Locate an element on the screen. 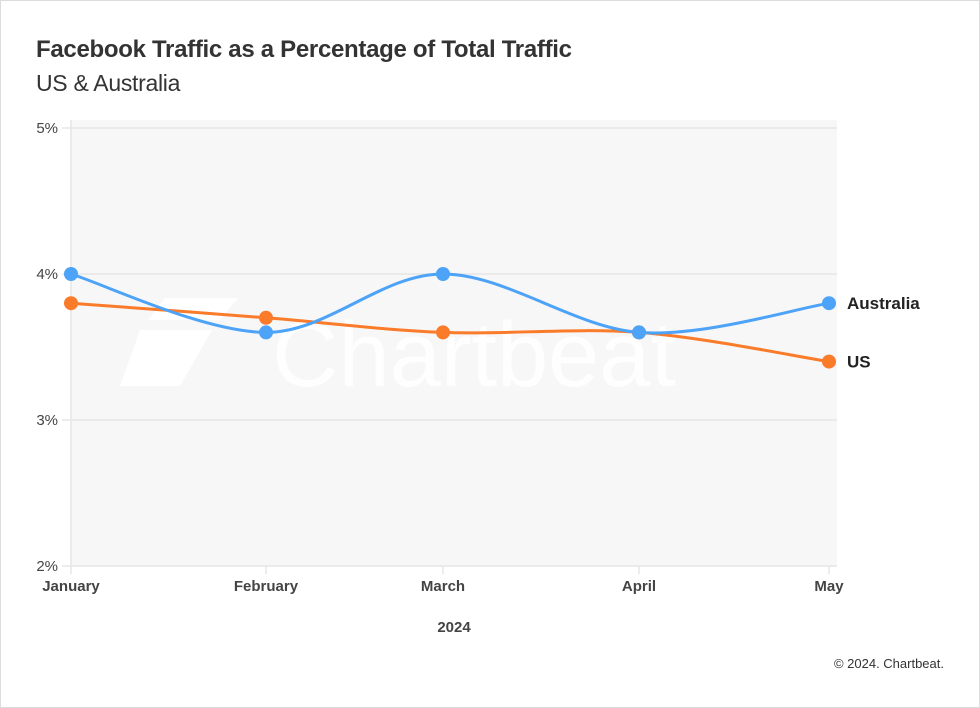 The width and height of the screenshot is (980, 708). x-tick-label: February is located at coordinates (266, 586).